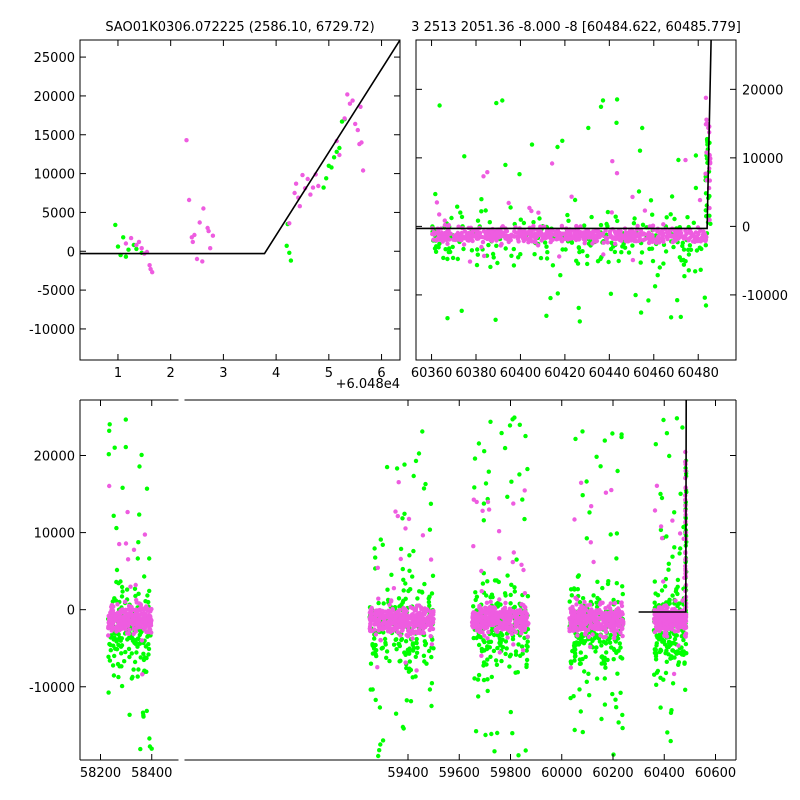  Describe the element at coordinates (52, 688) in the screenshot. I see `y-tick-label: -10000` at that location.